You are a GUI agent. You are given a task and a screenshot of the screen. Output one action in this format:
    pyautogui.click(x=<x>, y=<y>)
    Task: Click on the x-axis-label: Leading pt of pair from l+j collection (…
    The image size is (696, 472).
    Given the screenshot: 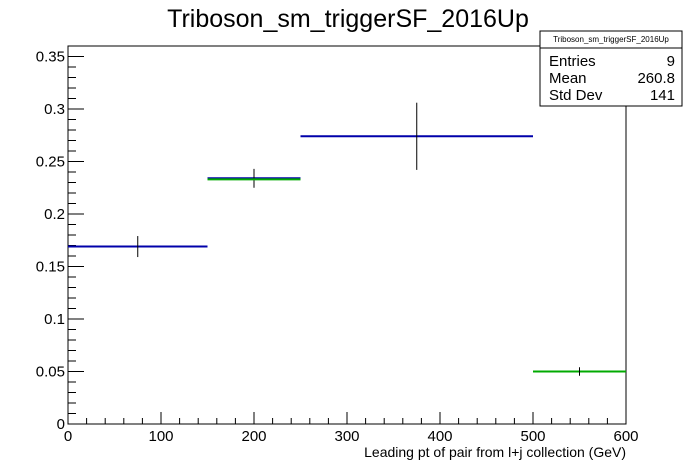 What is the action you would take?
    pyautogui.click(x=495, y=452)
    